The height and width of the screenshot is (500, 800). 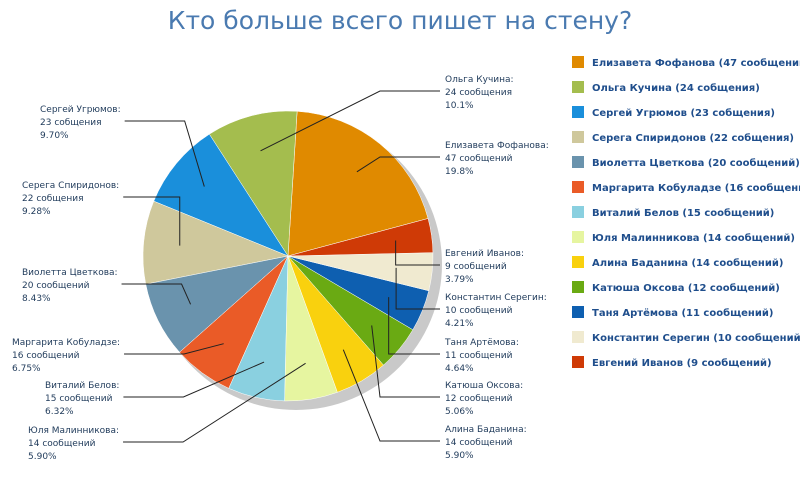 What do you see at coordinates (682, 363) in the screenshot?
I see `legend-label: Евгений Иванов (9 сообщений)` at bounding box center [682, 363].